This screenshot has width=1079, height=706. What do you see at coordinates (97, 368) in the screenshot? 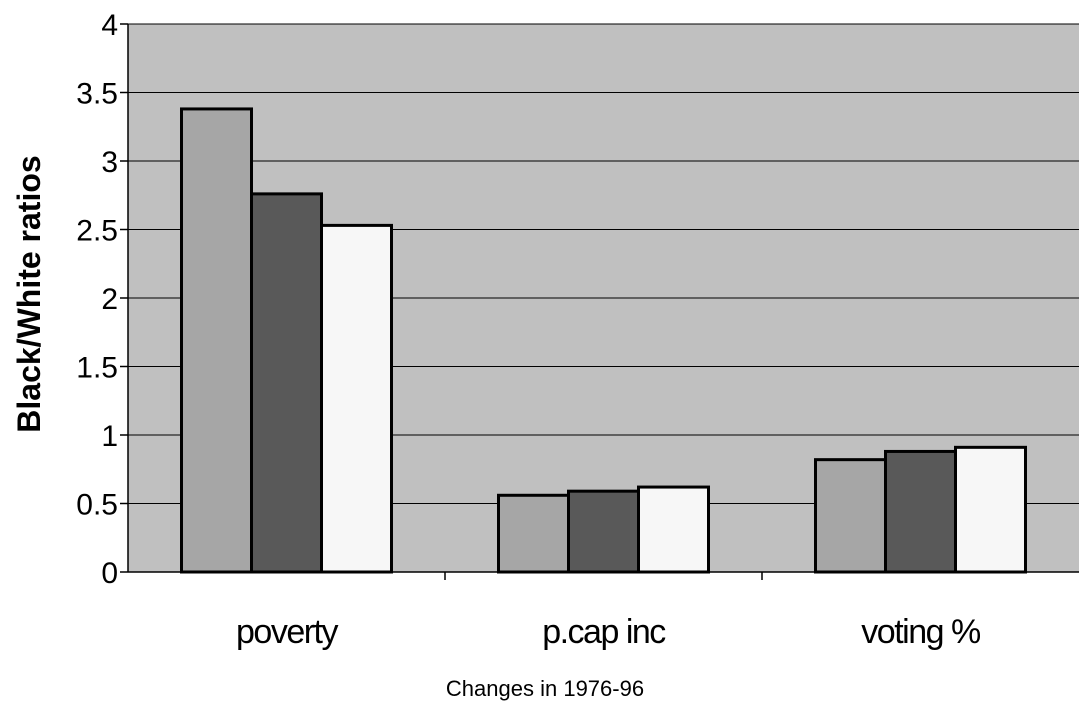
I see `y-tick-label: 1.5` at bounding box center [97, 368].